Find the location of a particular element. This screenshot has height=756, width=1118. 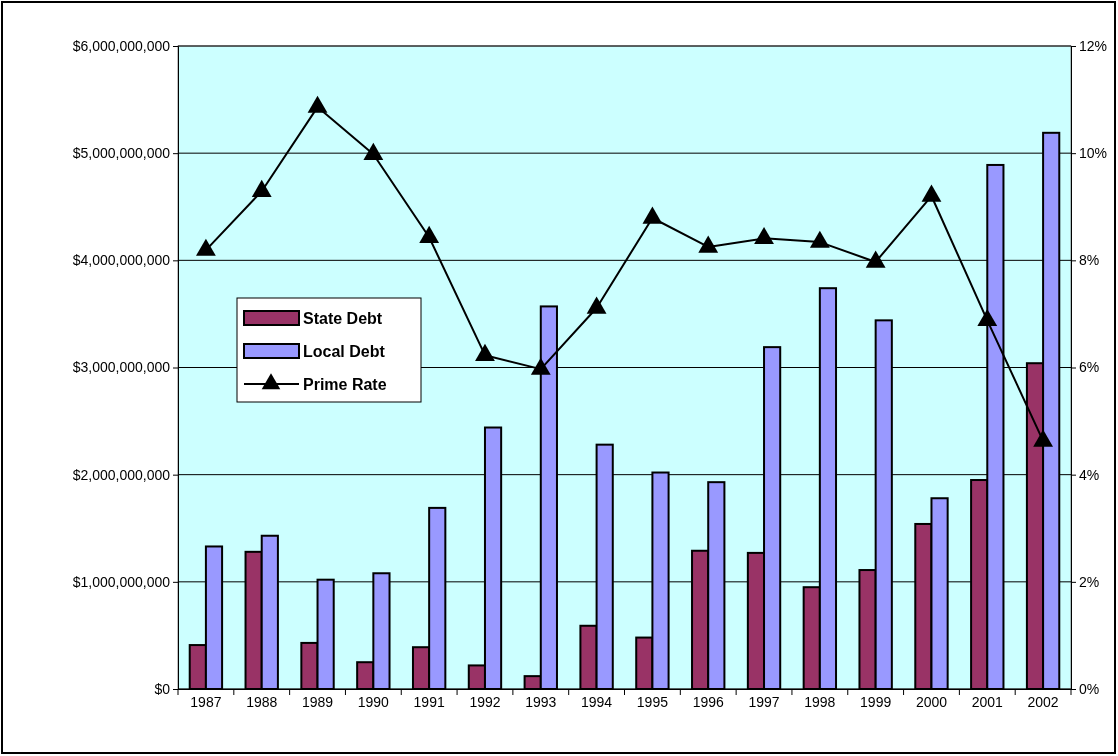

x-tick-label: 1997 is located at coordinates (764, 702).